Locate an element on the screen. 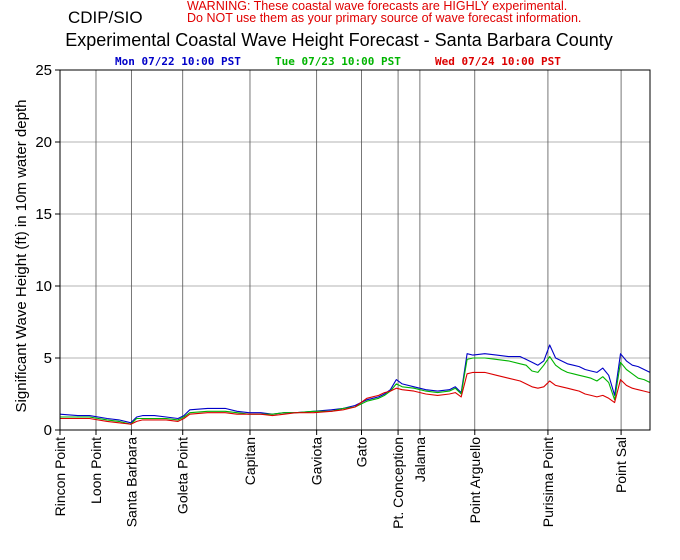 Image resolution: width=680 pixels, height=560 pixels. y-tick-label: 15 is located at coordinates (43, 214).